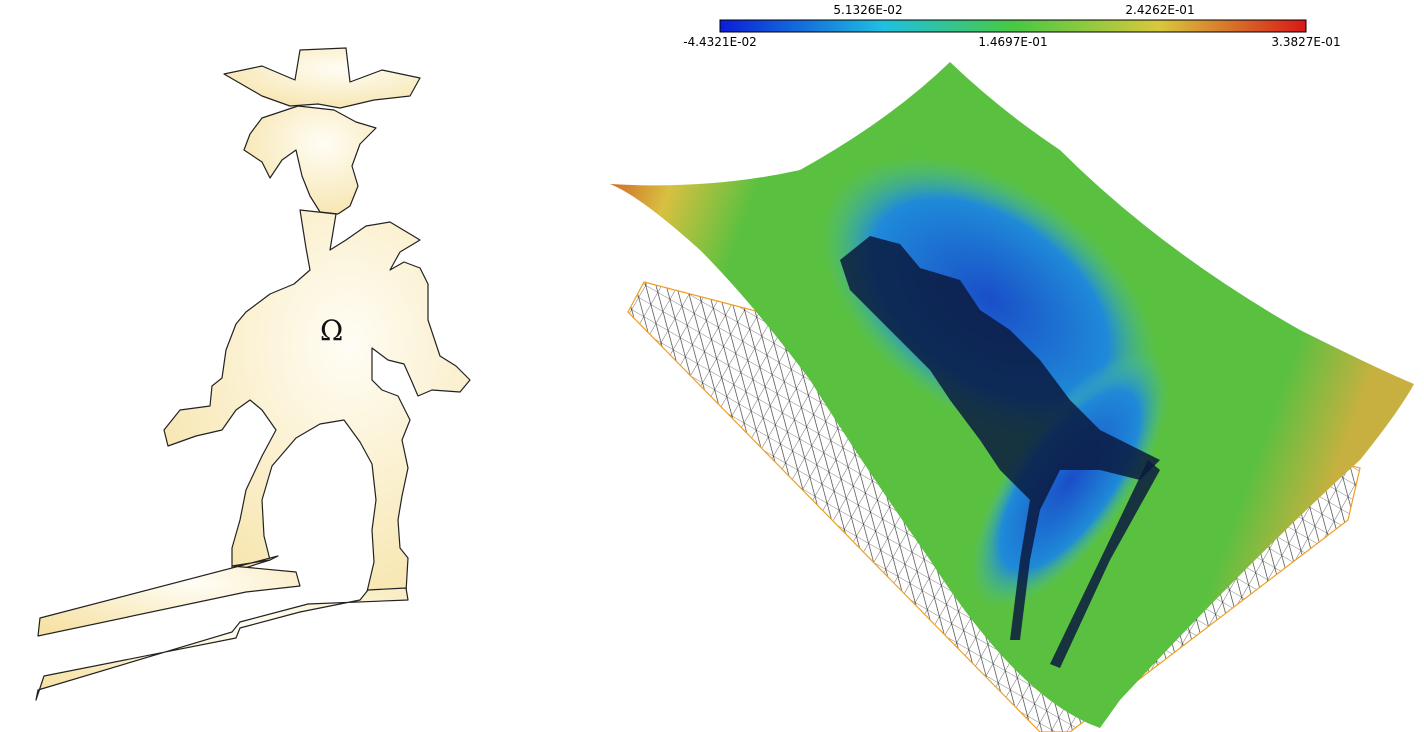  I want to click on colorbar-gradient, so click(1013, 26).